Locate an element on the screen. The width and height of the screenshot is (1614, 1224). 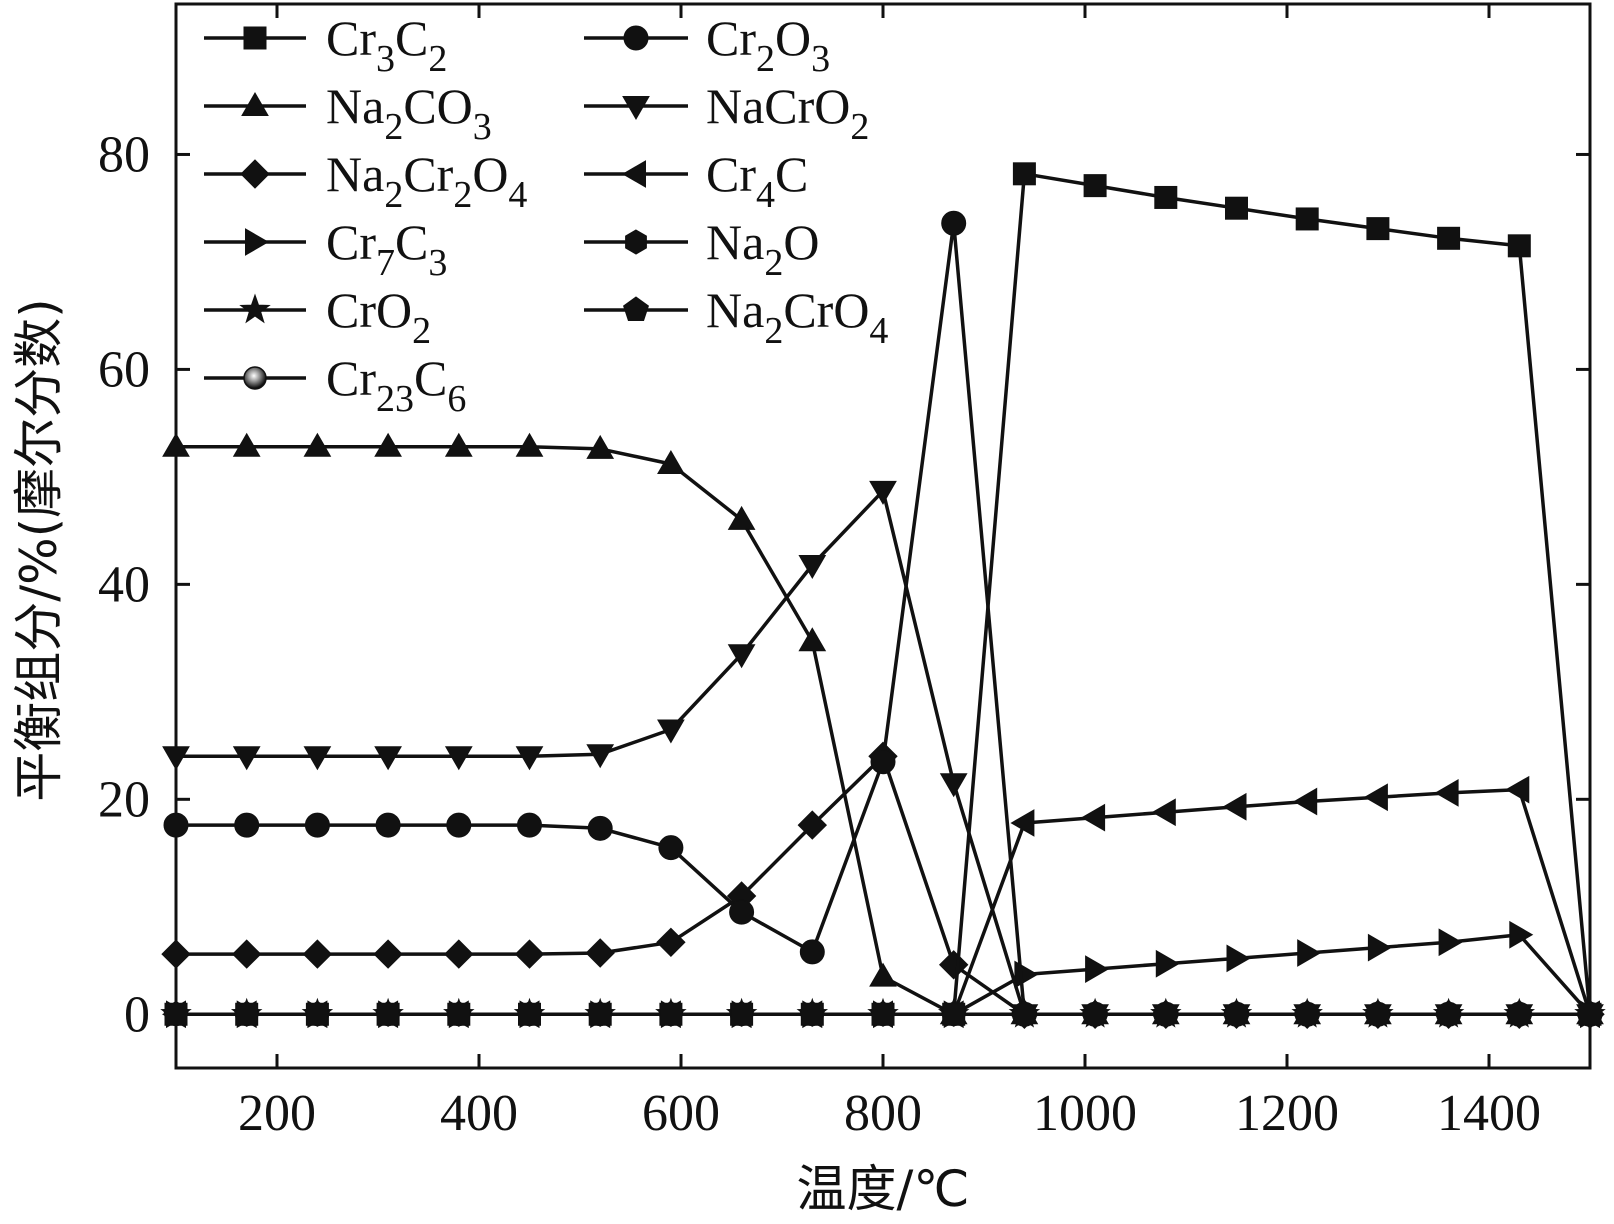
legend-marker-Cr7C3 is located at coordinates (257, 242).